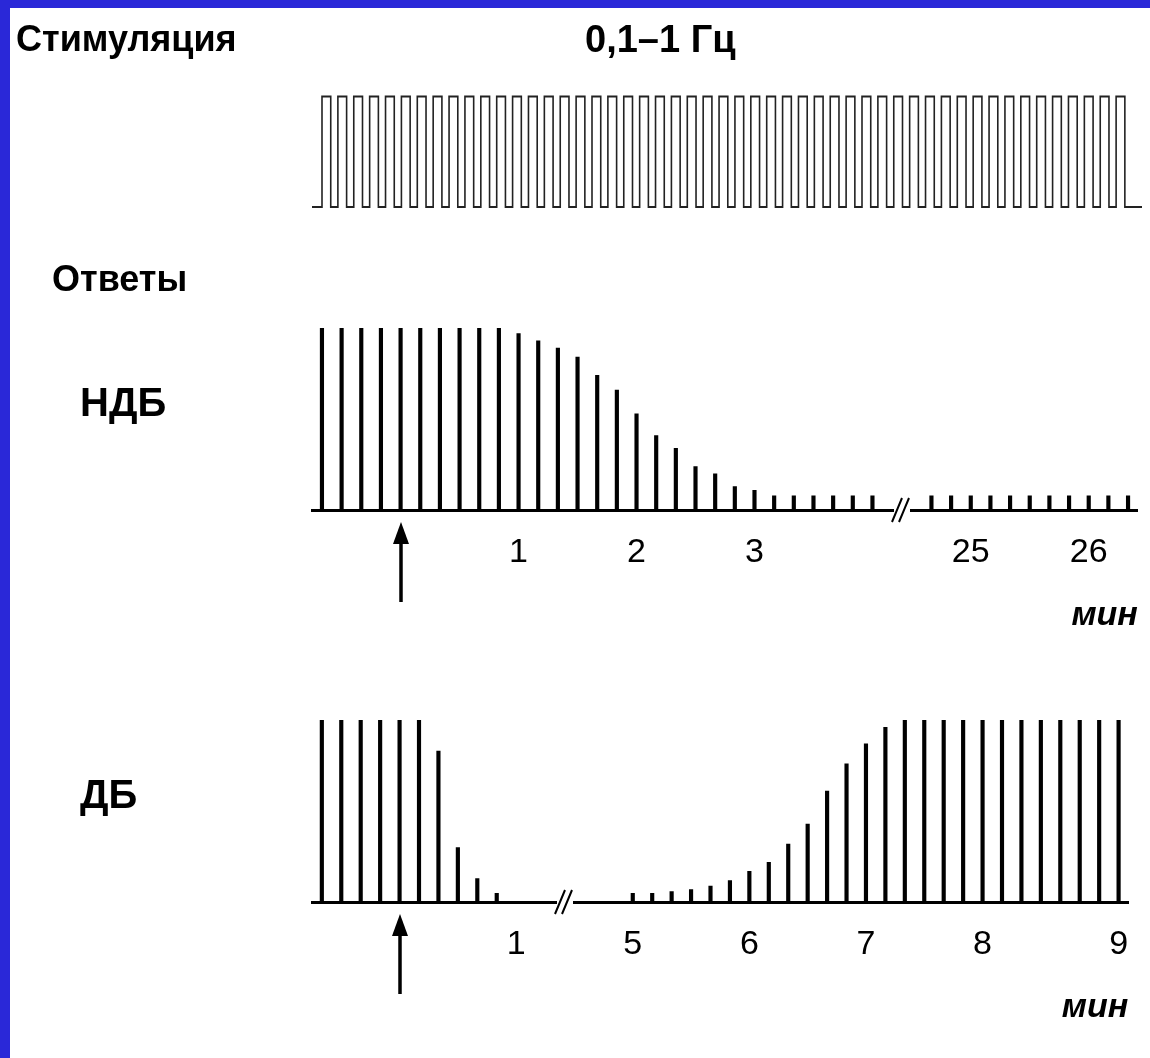  Describe the element at coordinates (660, 39) in the screenshot. I see `text: 0,1–1 Гц` at that location.